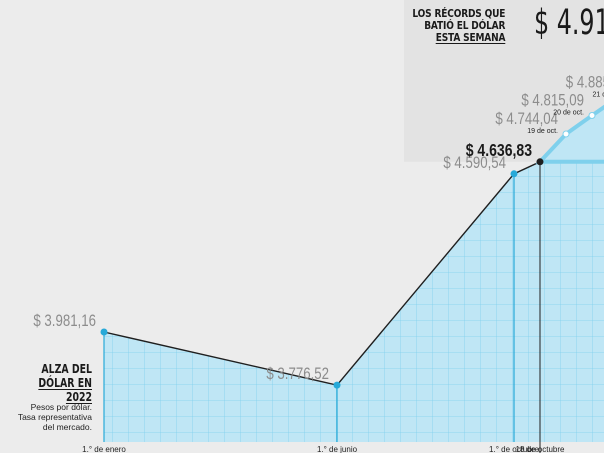 The height and width of the screenshot is (453, 604). Describe the element at coordinates (65, 390) in the screenshot. I see `side-title-line2: DÓLAR EN 2022` at that location.